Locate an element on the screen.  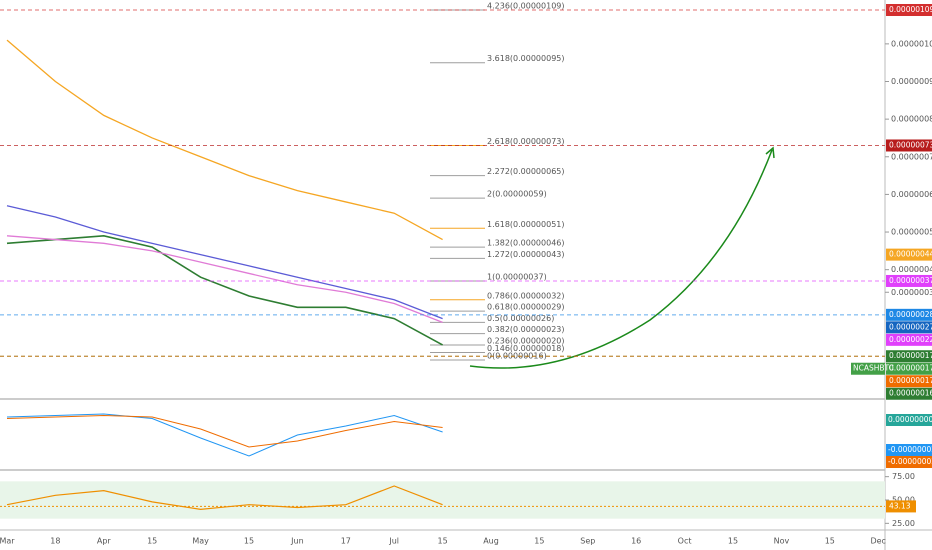
symbol-badge is located at coordinates (868, 368).